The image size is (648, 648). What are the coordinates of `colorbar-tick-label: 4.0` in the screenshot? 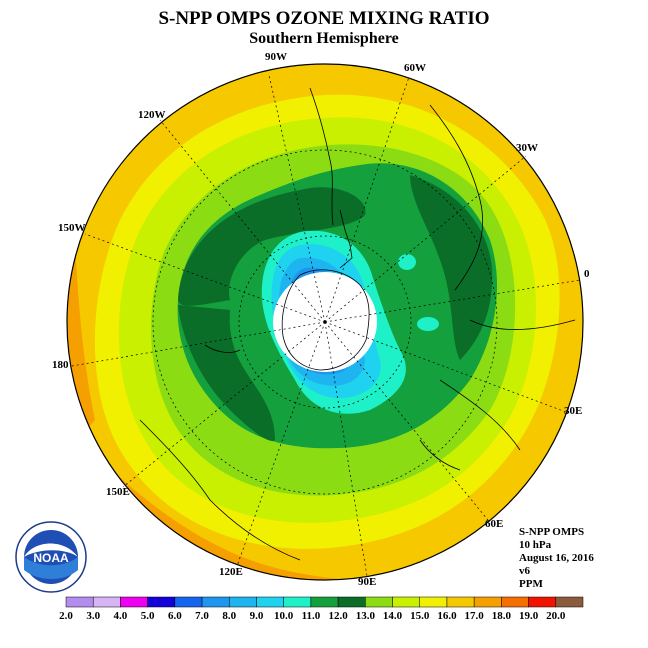 It's located at (120, 616).